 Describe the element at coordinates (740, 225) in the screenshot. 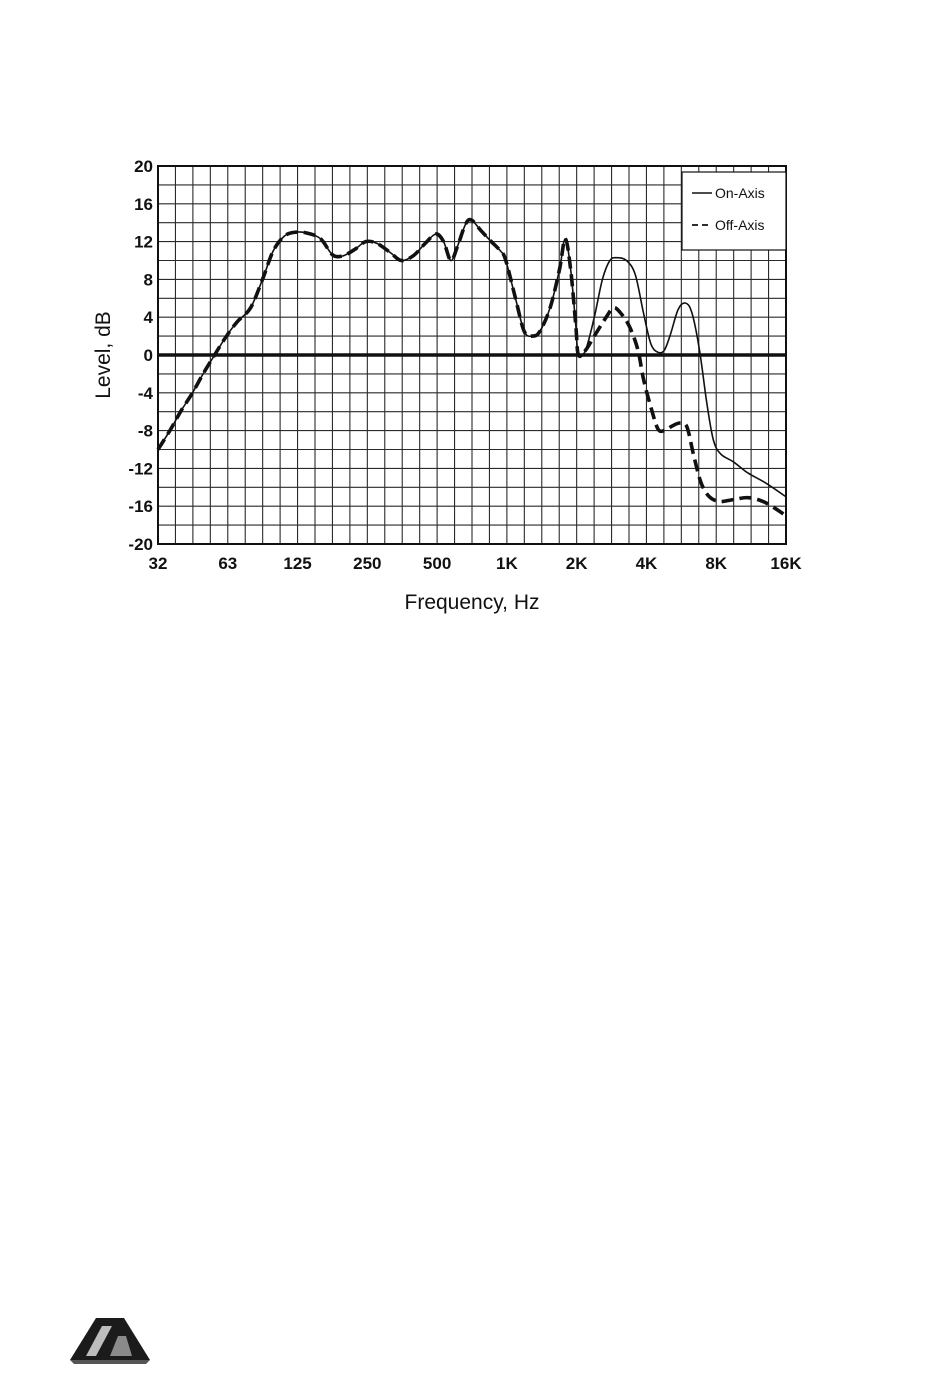

I see `legend-label-off-axis: Off-Axis` at that location.